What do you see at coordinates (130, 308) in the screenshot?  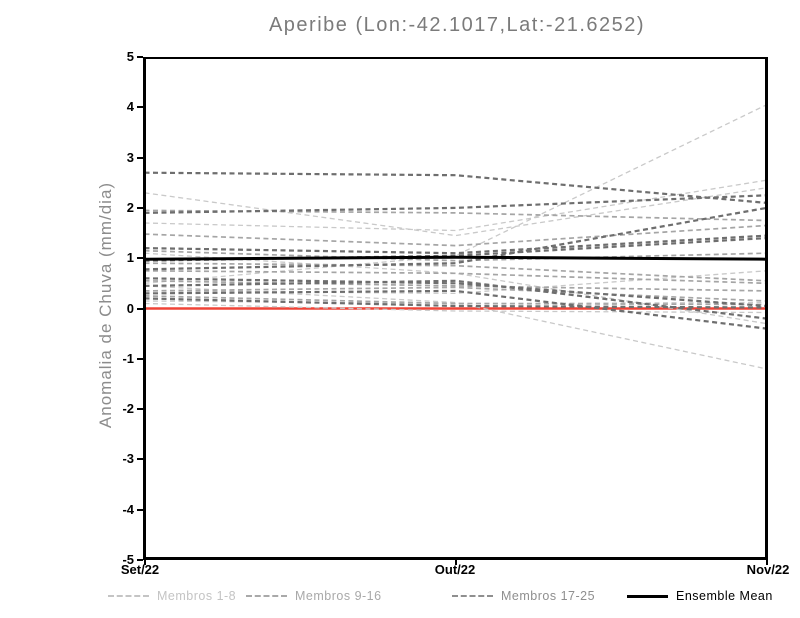 I see `y-tick-label: 0` at bounding box center [130, 308].